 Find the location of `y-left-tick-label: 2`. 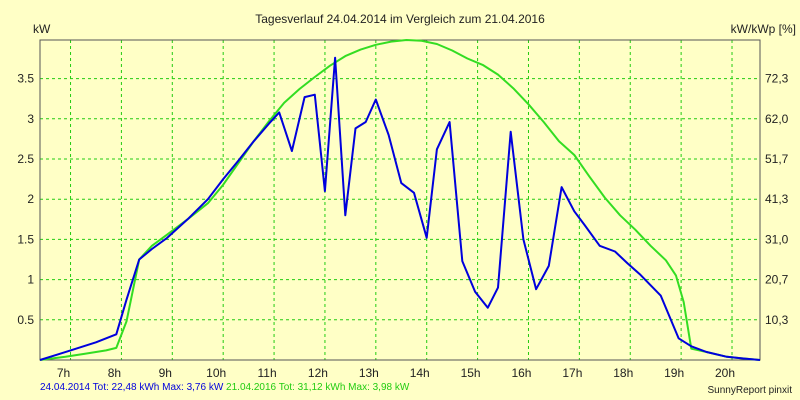

y-left-tick-label: 2 is located at coordinates (30, 199).